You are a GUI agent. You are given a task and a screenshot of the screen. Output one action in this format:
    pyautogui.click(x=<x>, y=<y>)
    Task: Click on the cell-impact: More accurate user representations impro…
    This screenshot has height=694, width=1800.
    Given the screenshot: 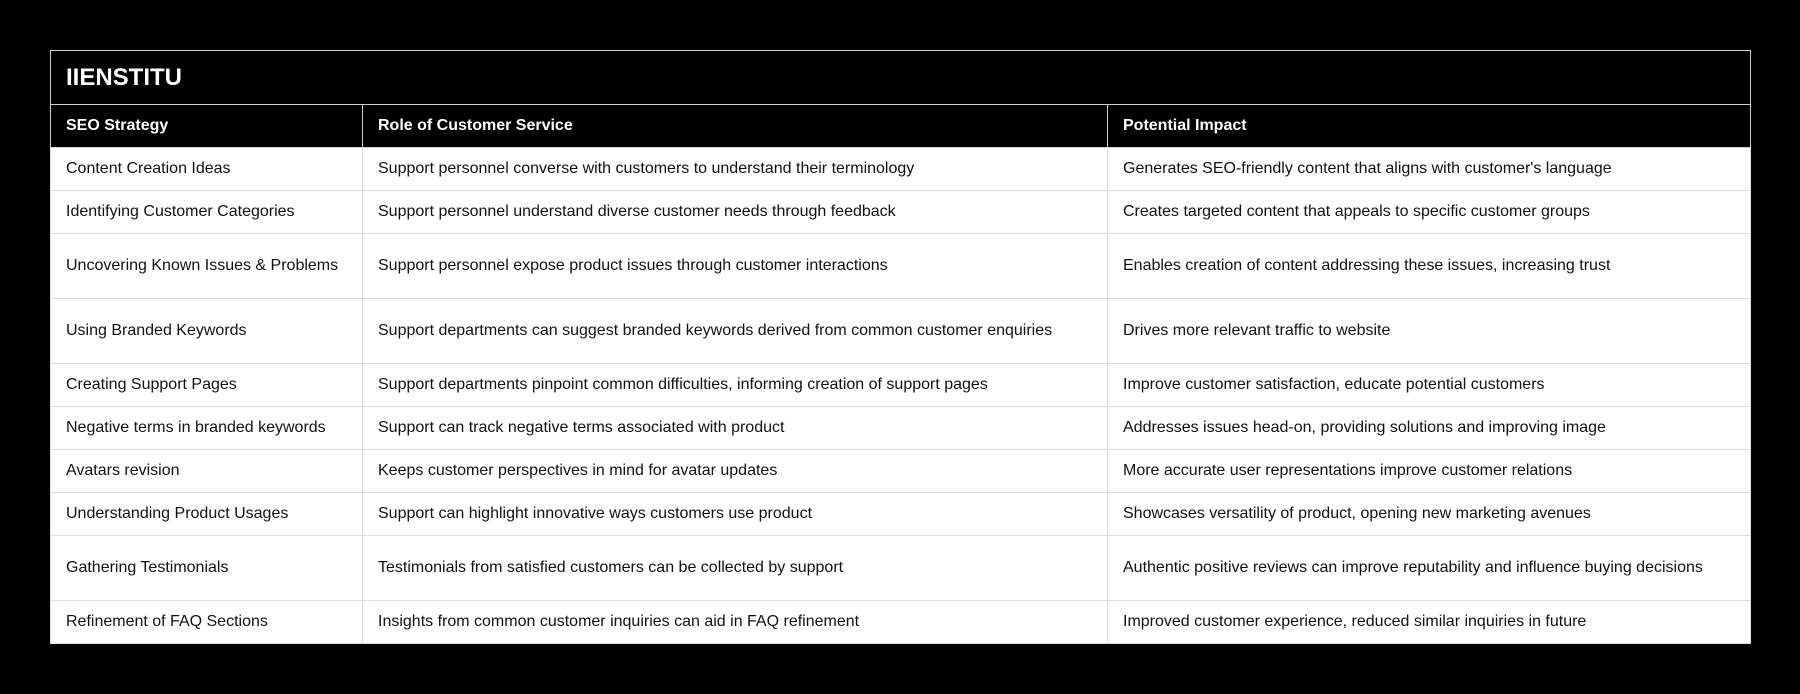 What is the action you would take?
    pyautogui.click(x=1429, y=471)
    